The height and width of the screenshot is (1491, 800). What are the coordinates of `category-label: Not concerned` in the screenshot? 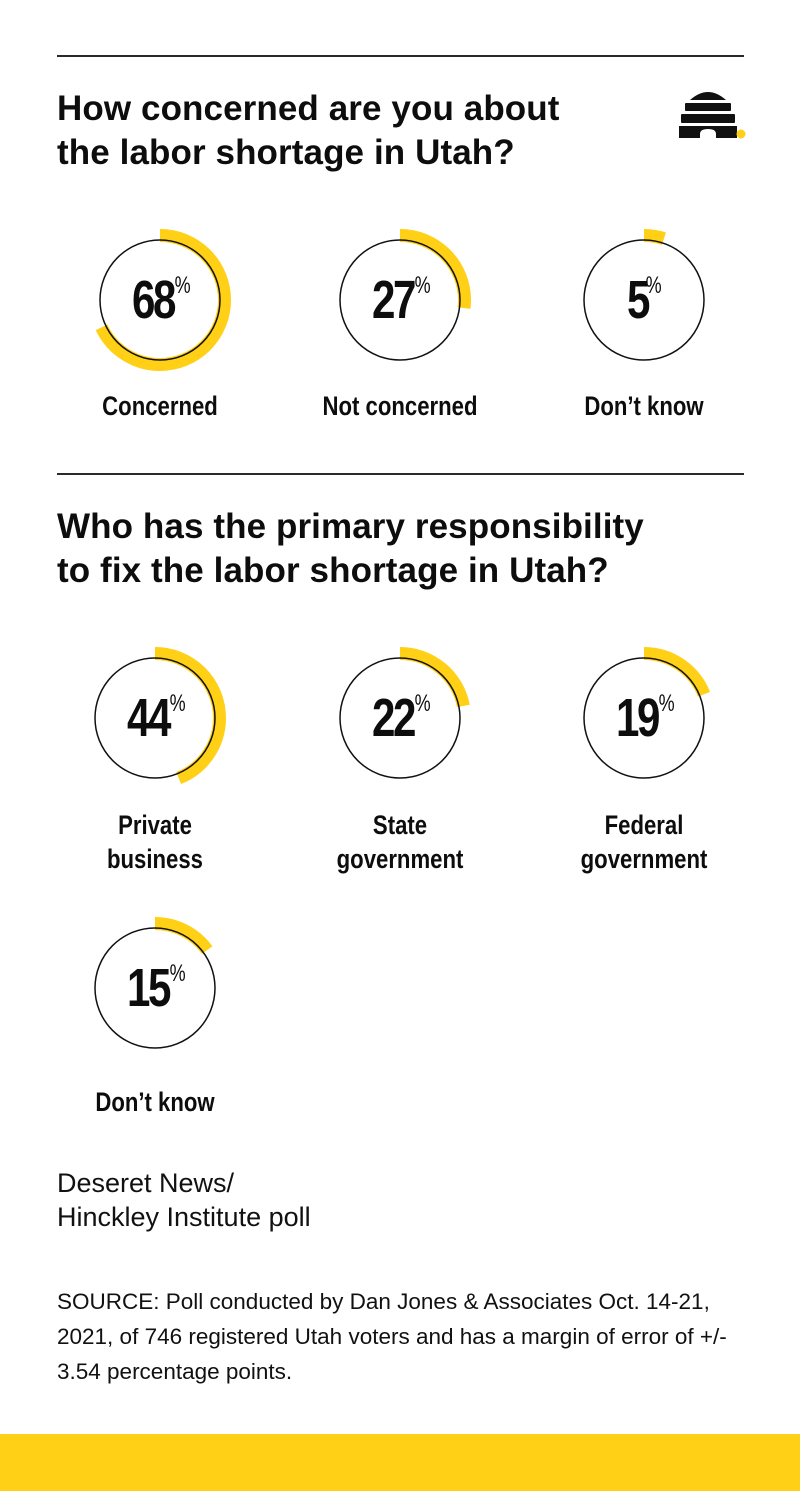 It's located at (400, 406).